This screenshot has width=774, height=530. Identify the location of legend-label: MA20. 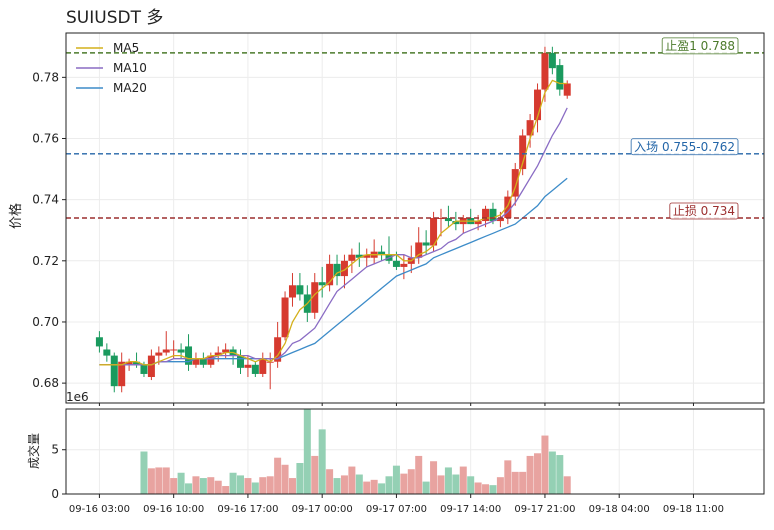
(130, 88).